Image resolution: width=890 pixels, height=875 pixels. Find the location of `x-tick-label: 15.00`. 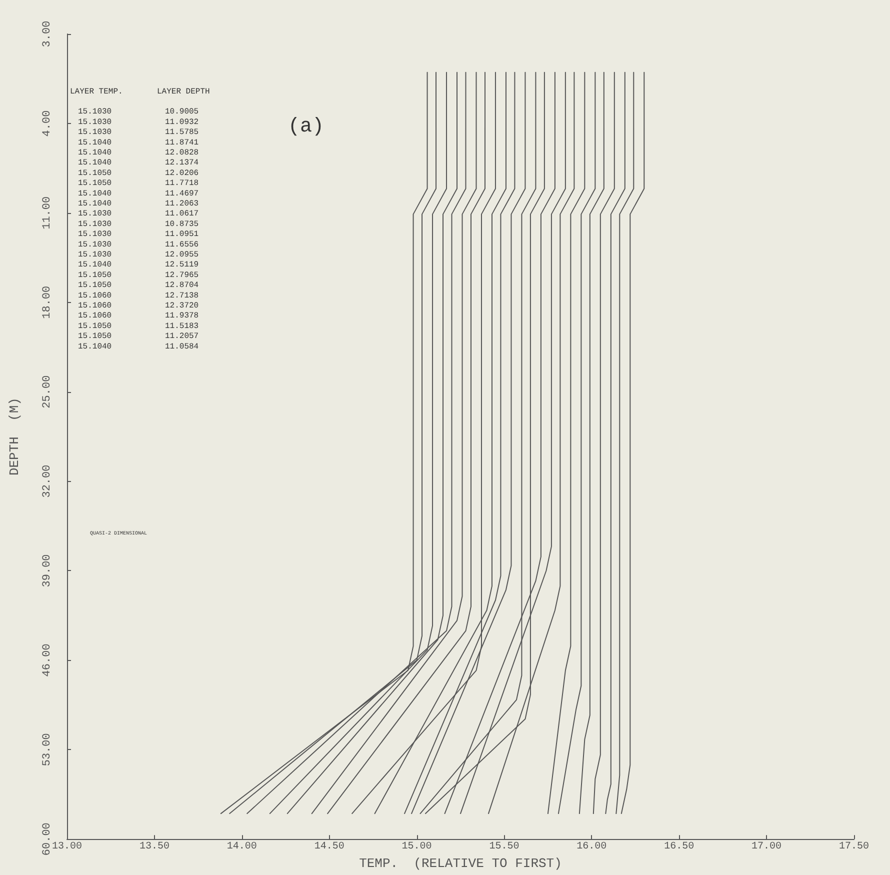

x-tick-label: 15.00 is located at coordinates (417, 847).